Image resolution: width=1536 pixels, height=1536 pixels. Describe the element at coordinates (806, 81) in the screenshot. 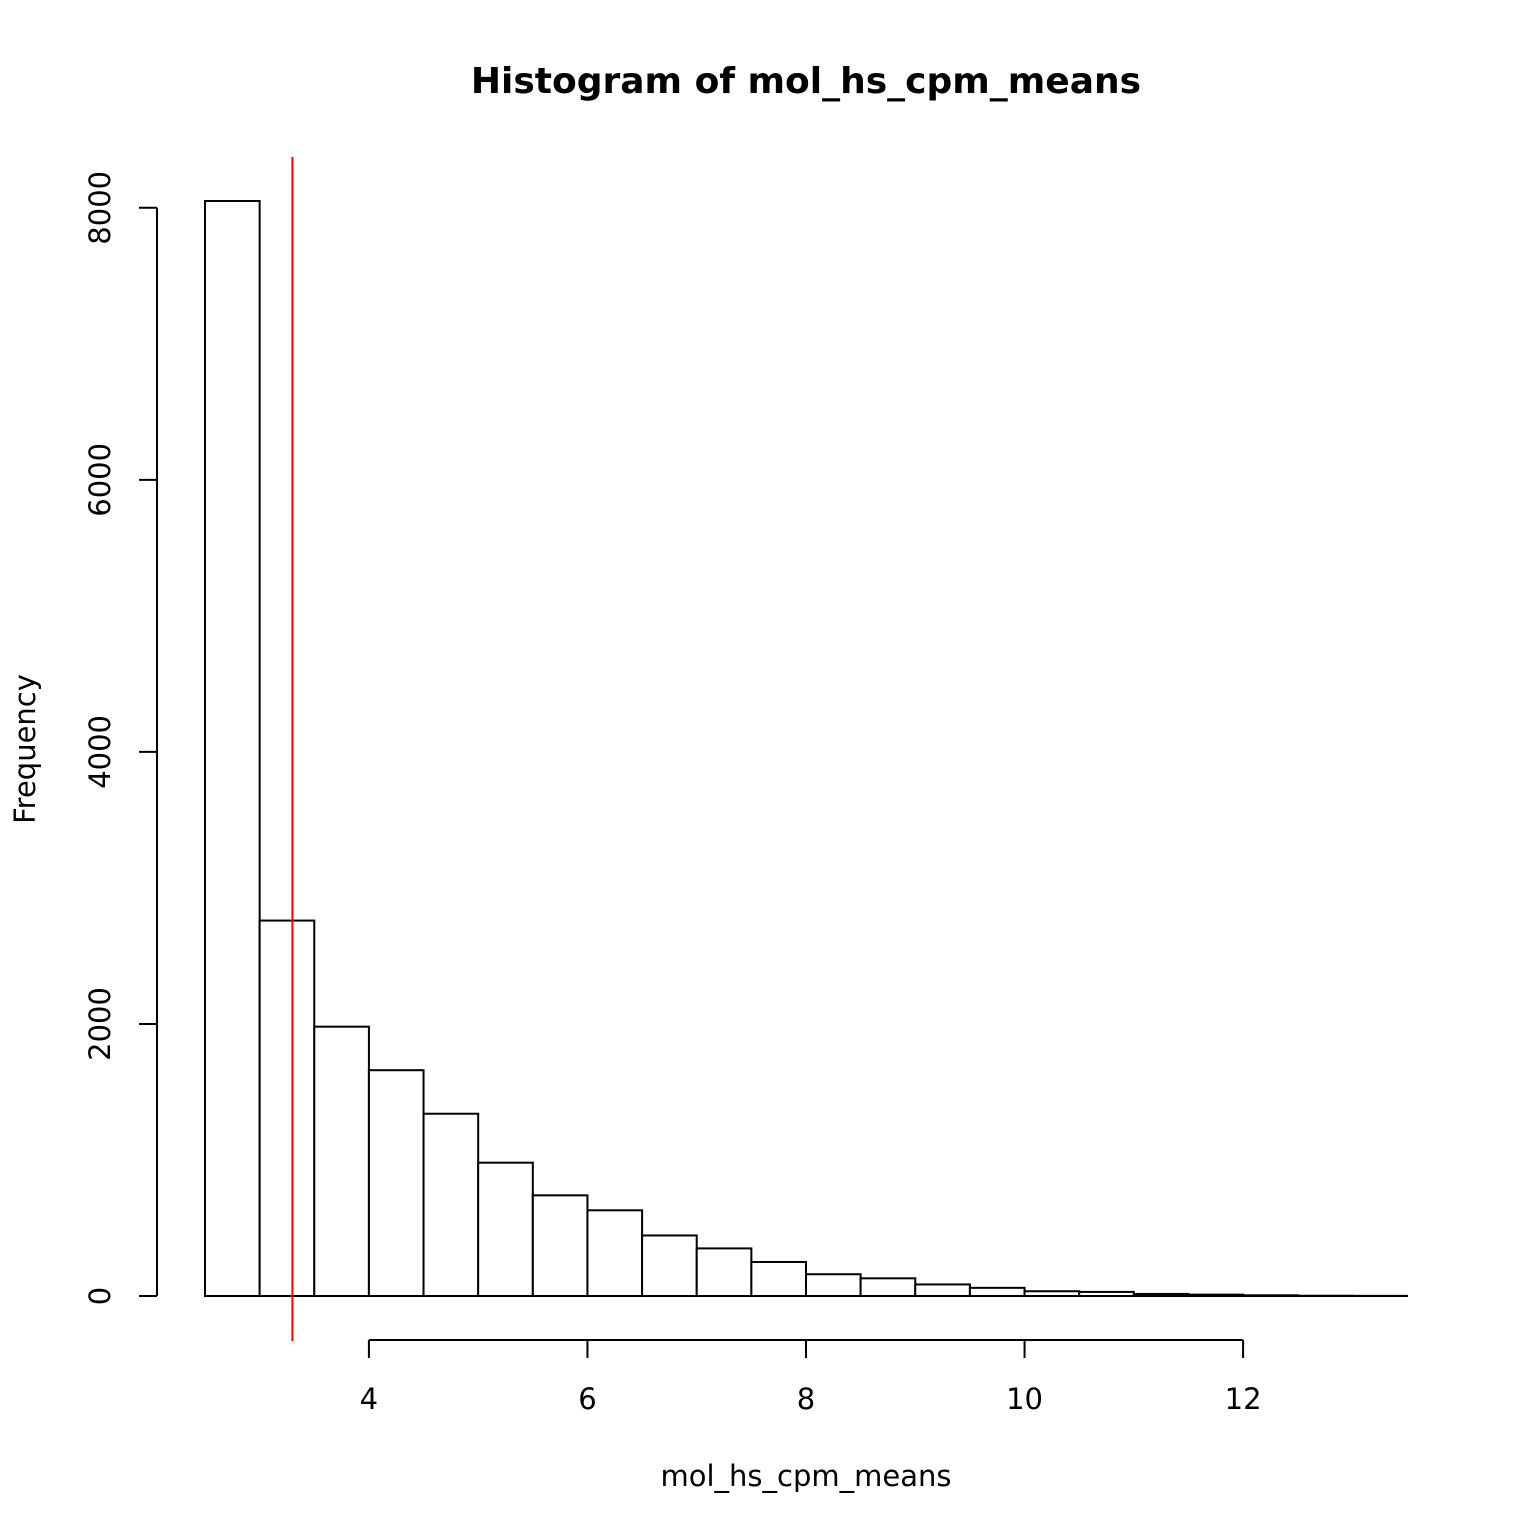

I see `chart-title: Histogram of mol_hs_cpm_means` at that location.